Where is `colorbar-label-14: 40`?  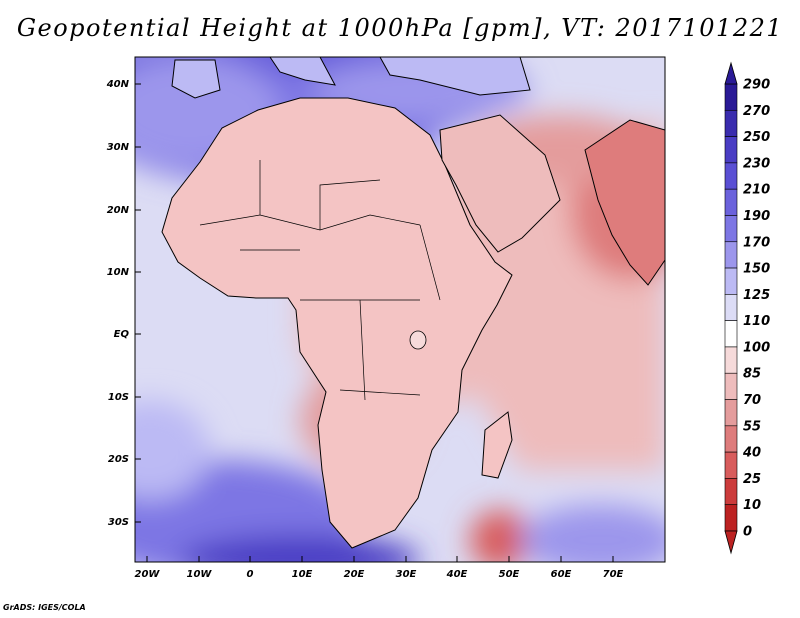 colorbar-label-14: 40 is located at coordinates (751, 453).